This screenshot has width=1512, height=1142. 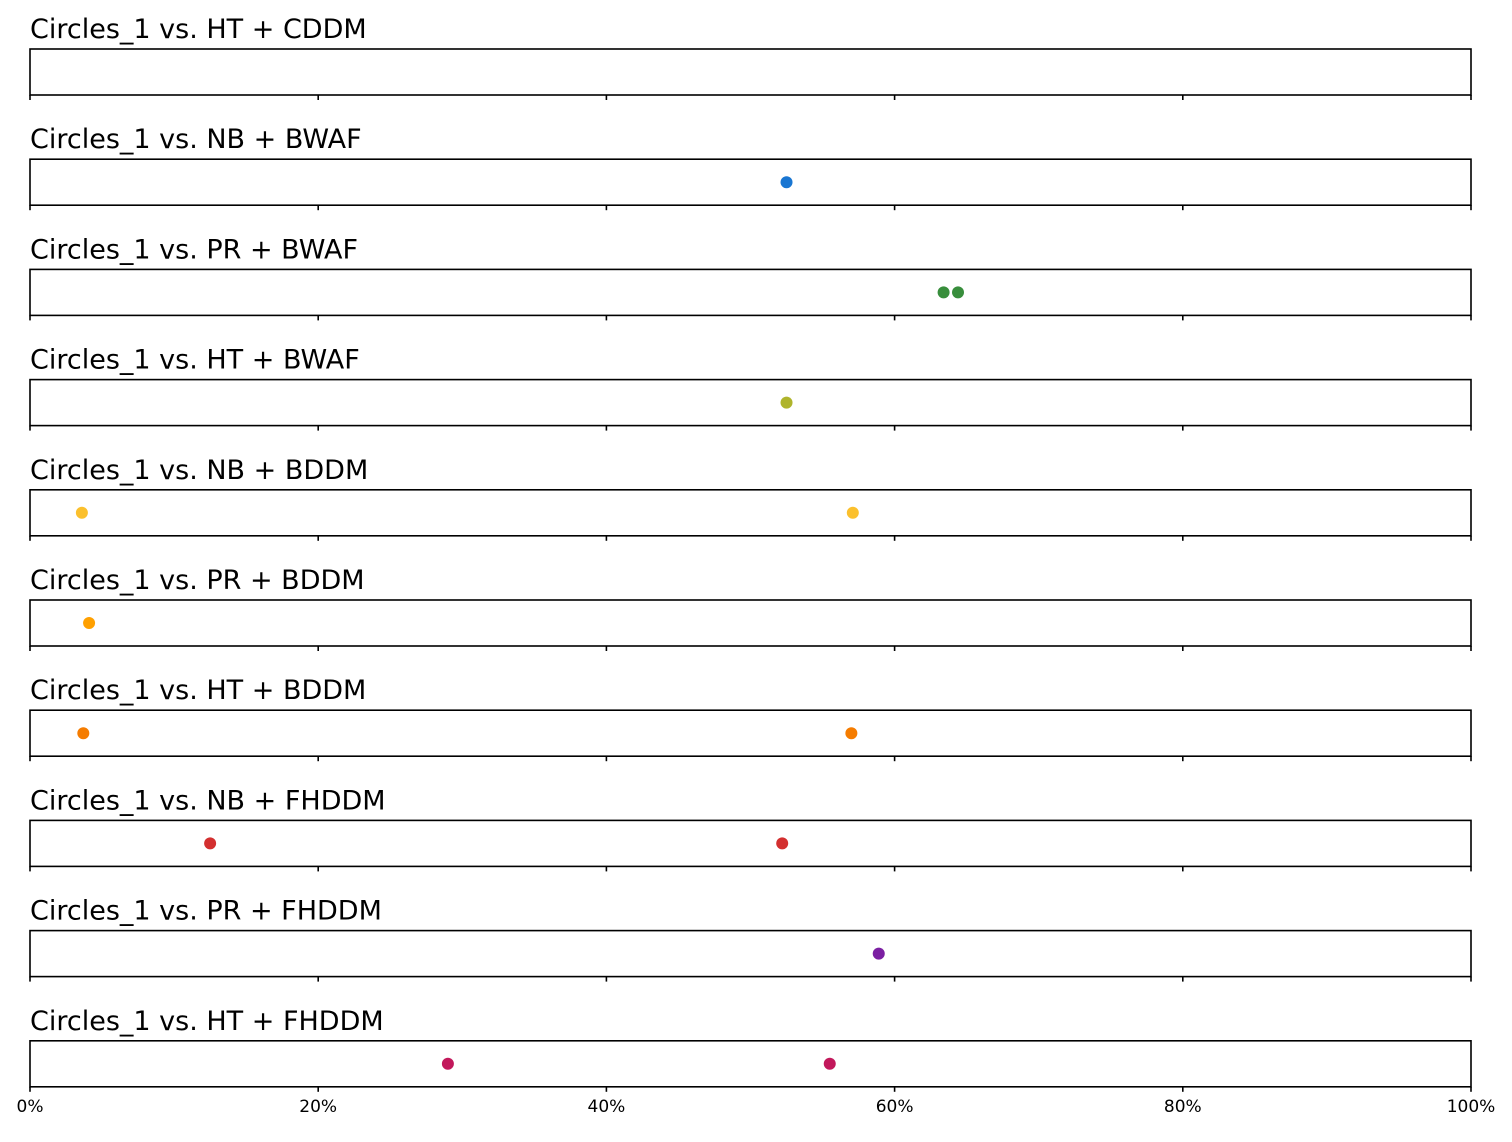 I want to click on x-tick-label: 80%, so click(x=1183, y=1107).